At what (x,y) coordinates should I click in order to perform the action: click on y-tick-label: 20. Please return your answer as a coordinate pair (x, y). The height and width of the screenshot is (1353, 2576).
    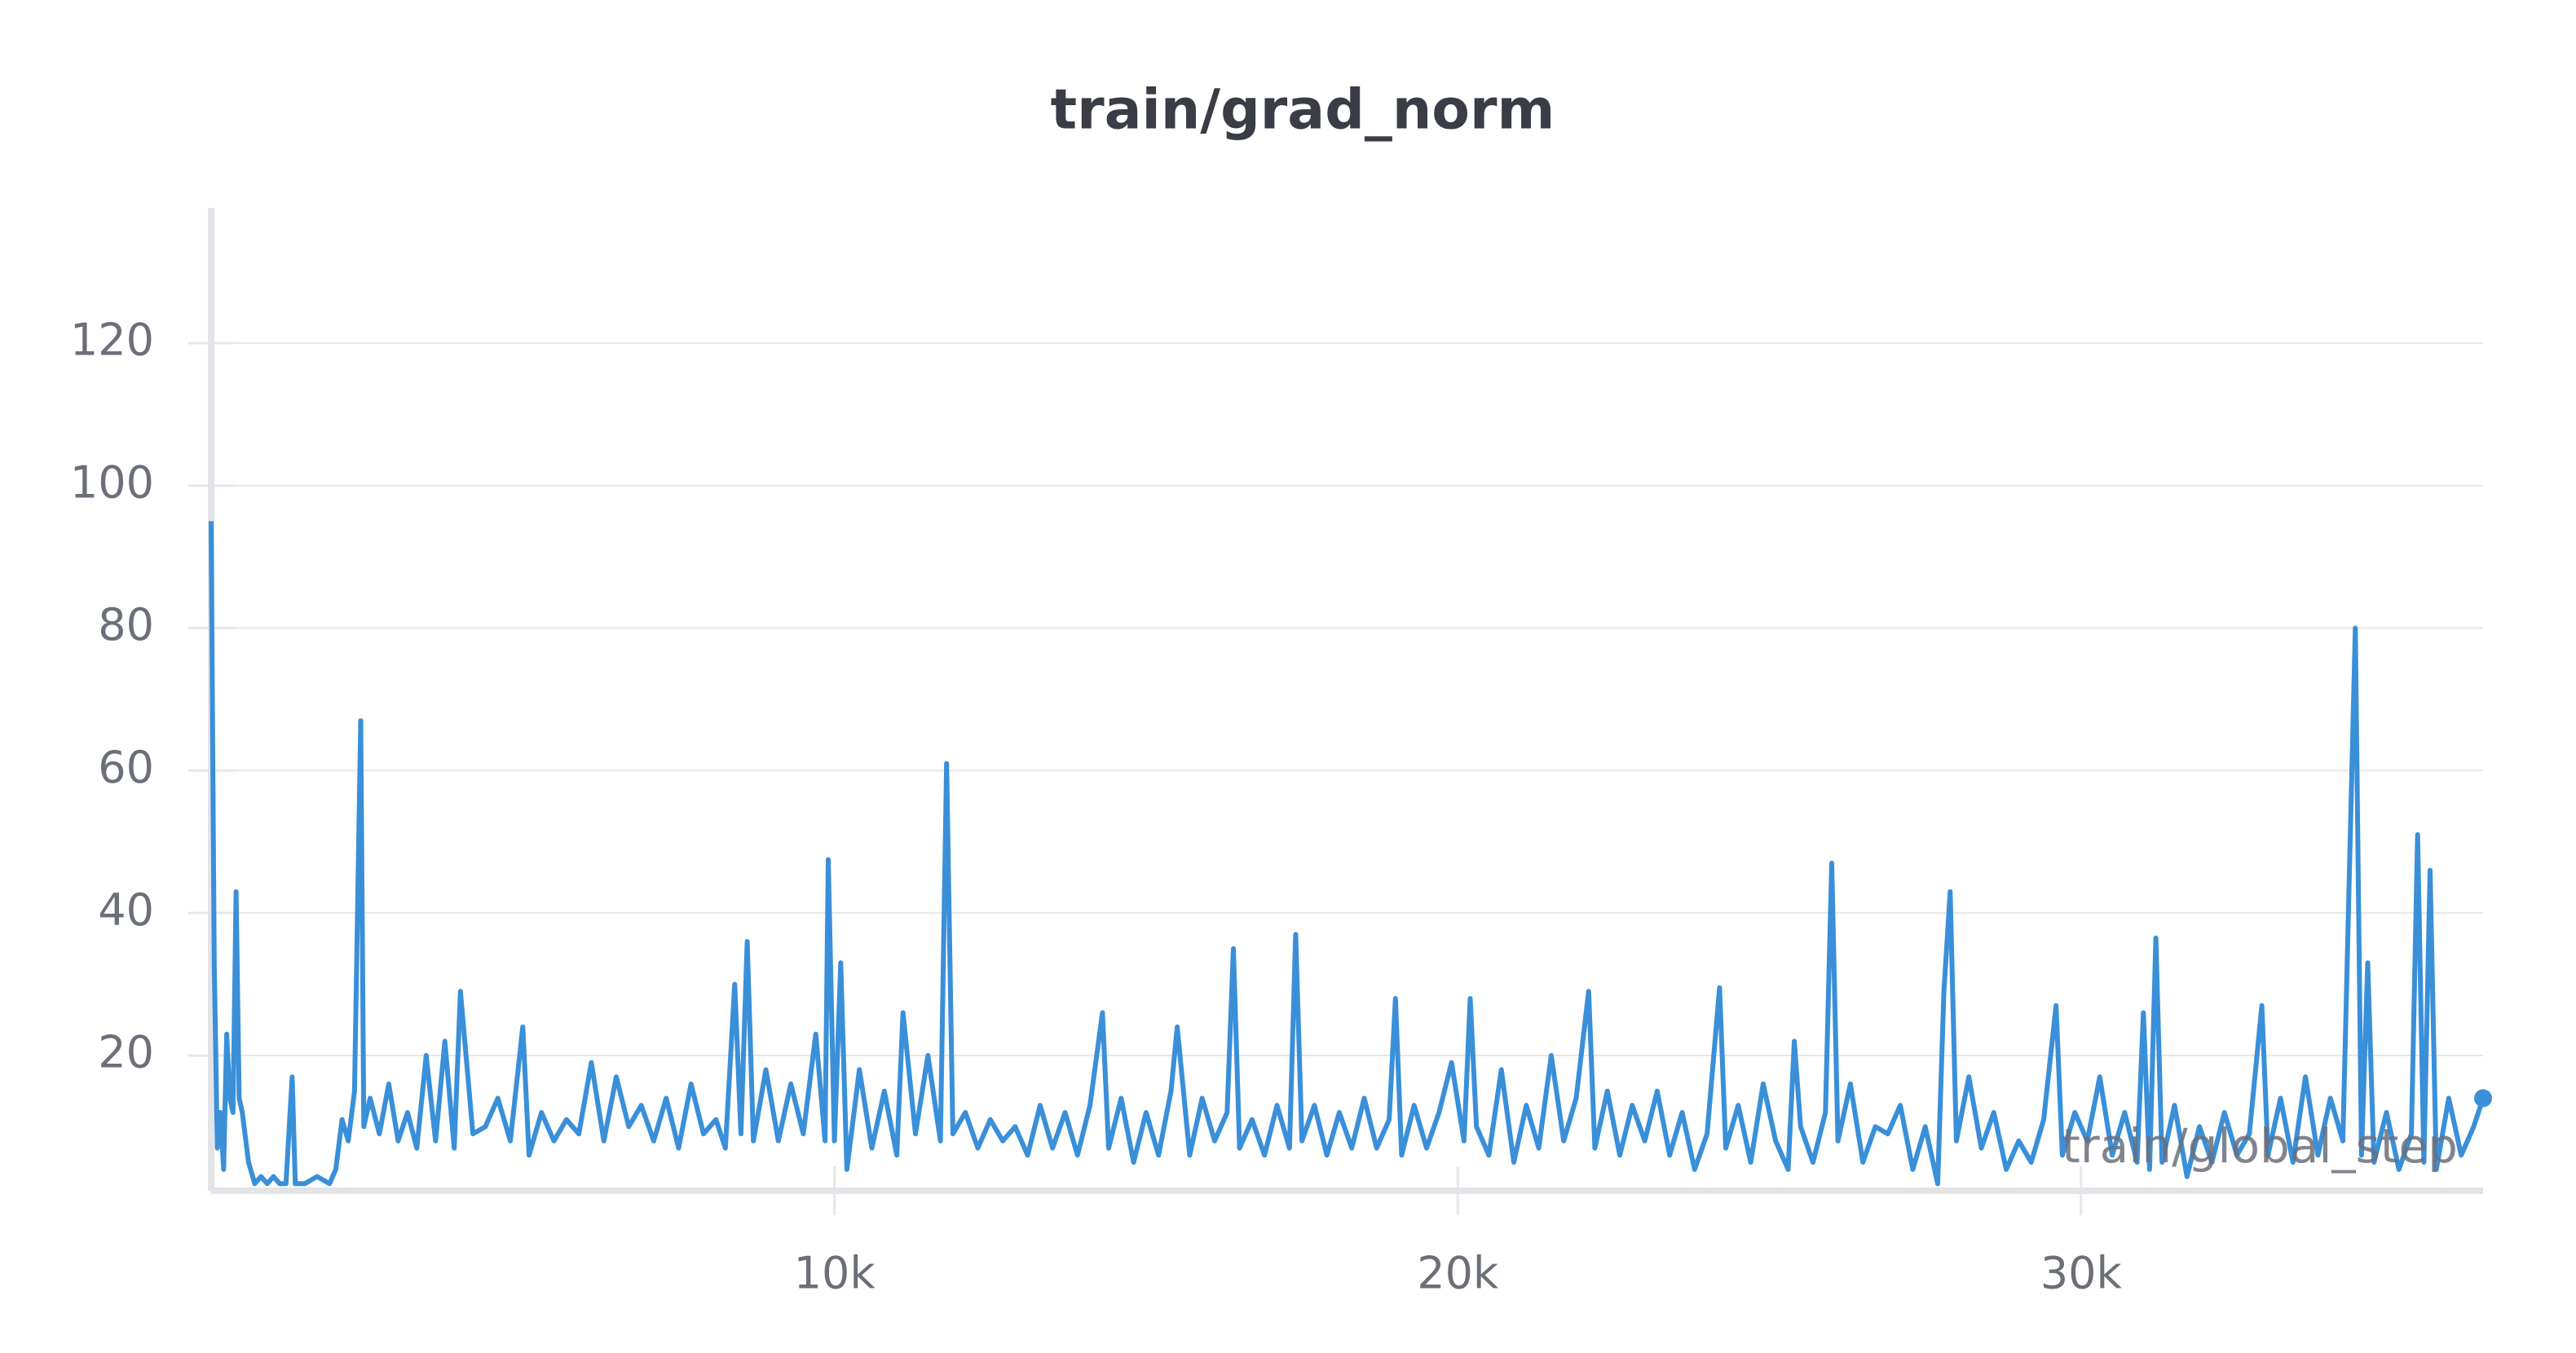
    Looking at the image, I should click on (126, 1052).